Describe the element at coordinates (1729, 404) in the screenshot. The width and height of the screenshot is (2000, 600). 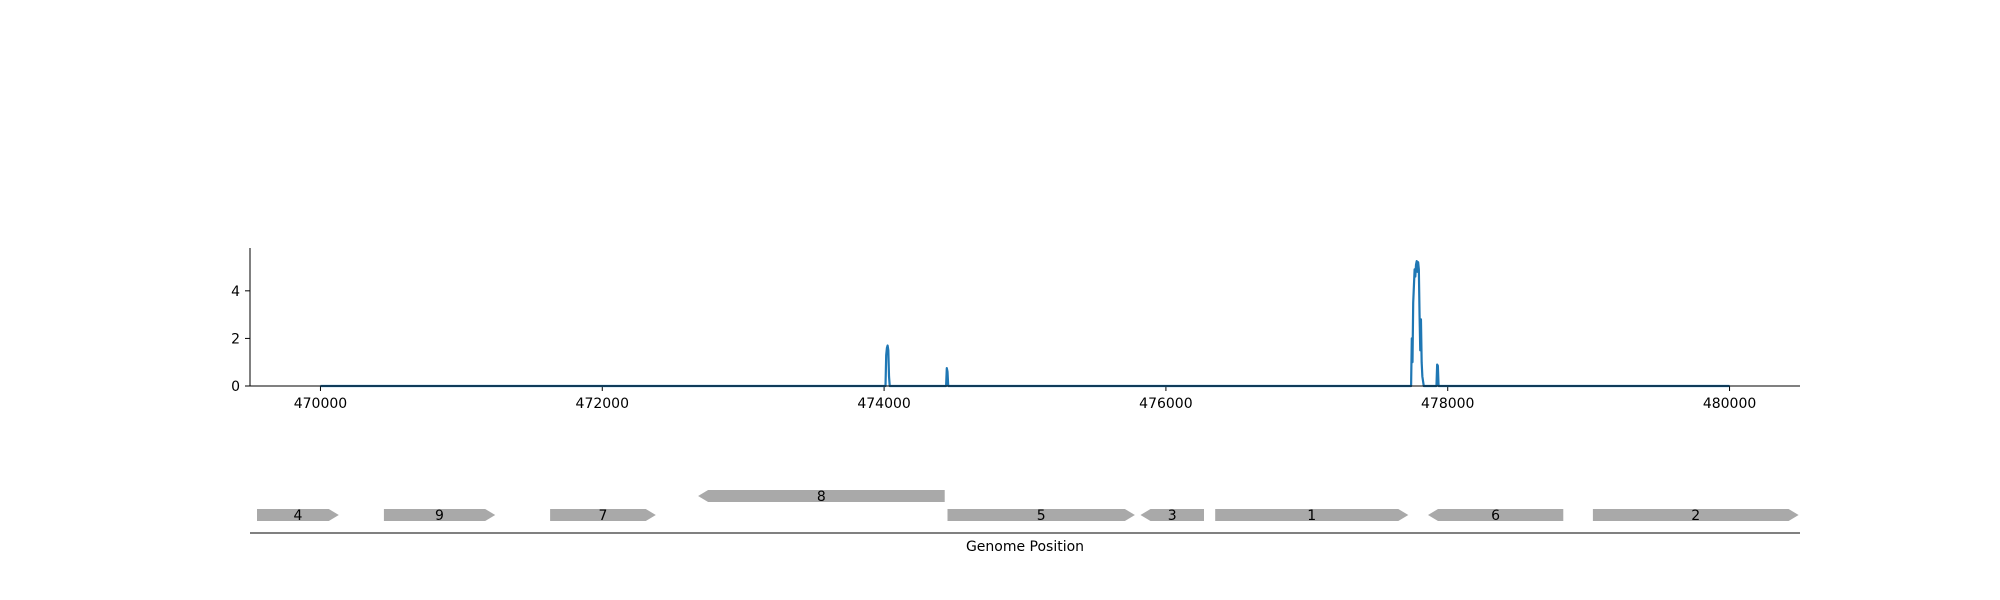
I see `coverage-x-tick-label: 480000` at that location.